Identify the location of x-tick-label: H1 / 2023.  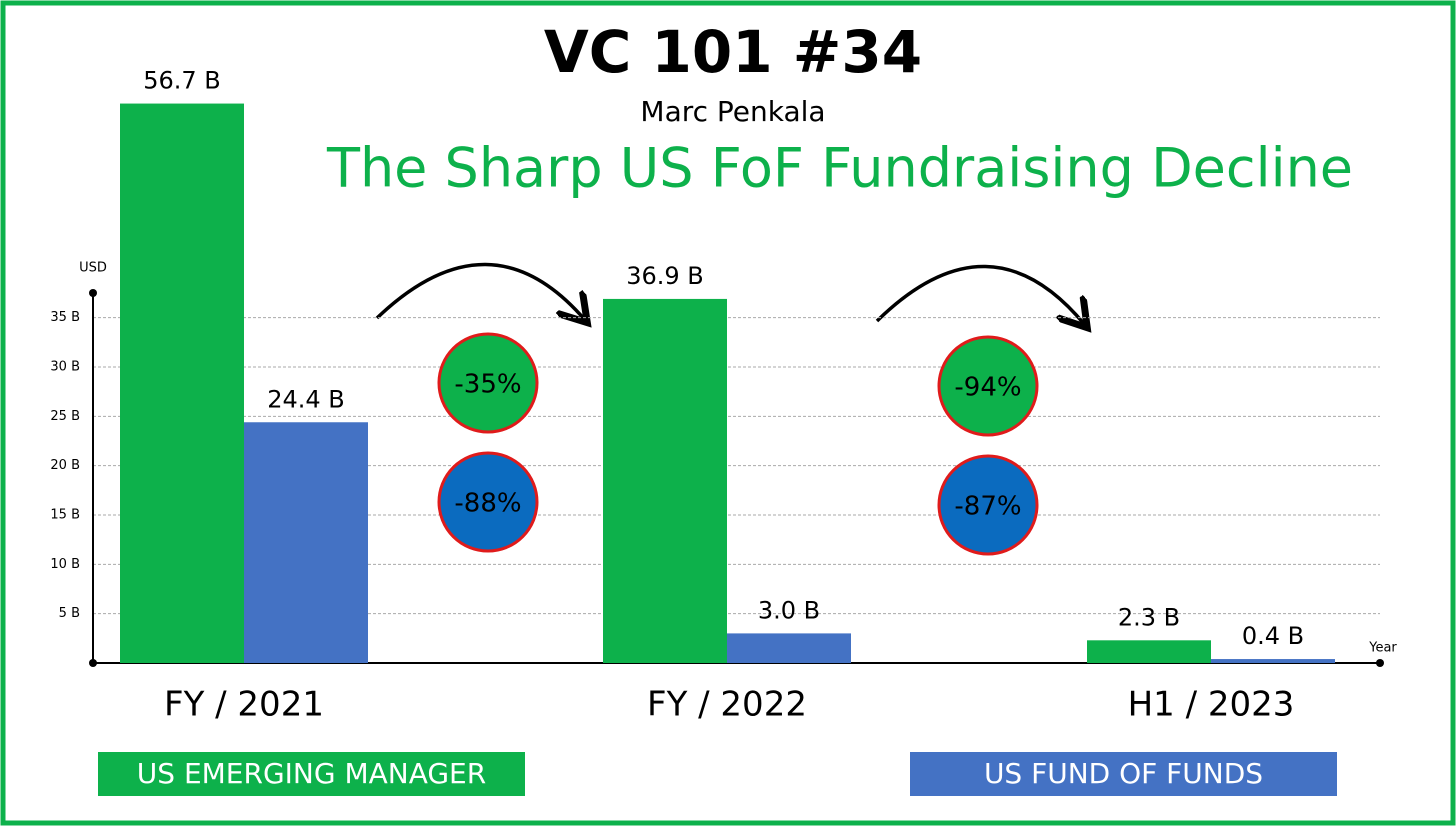
(1211, 705).